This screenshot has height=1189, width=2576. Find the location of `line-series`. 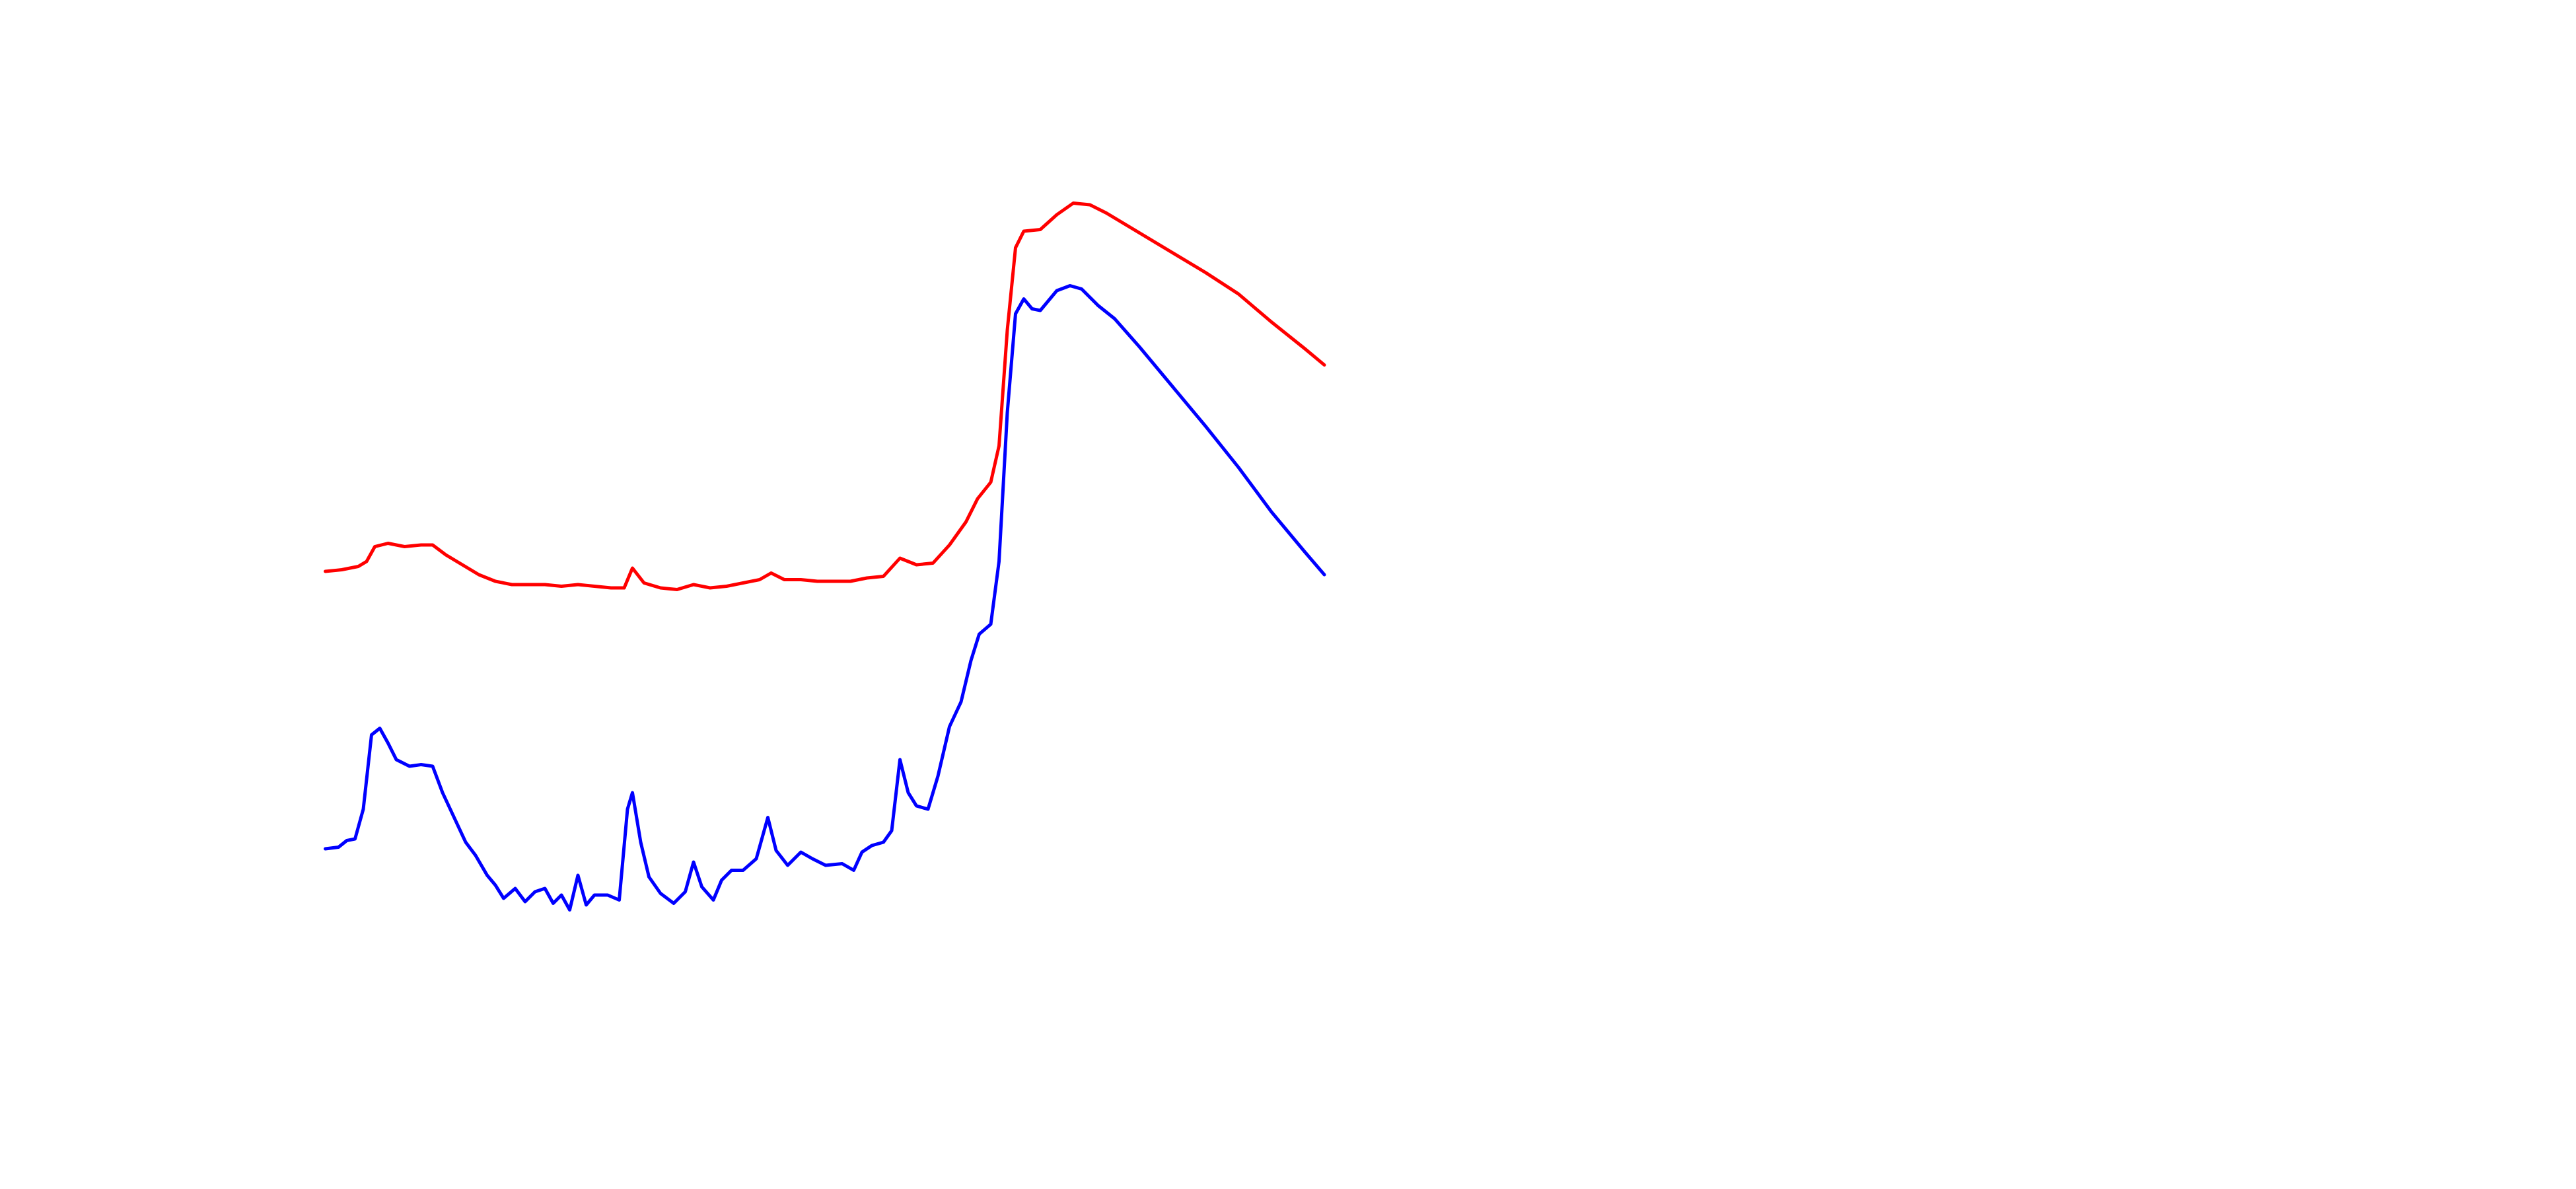

line-series is located at coordinates (825, 396).